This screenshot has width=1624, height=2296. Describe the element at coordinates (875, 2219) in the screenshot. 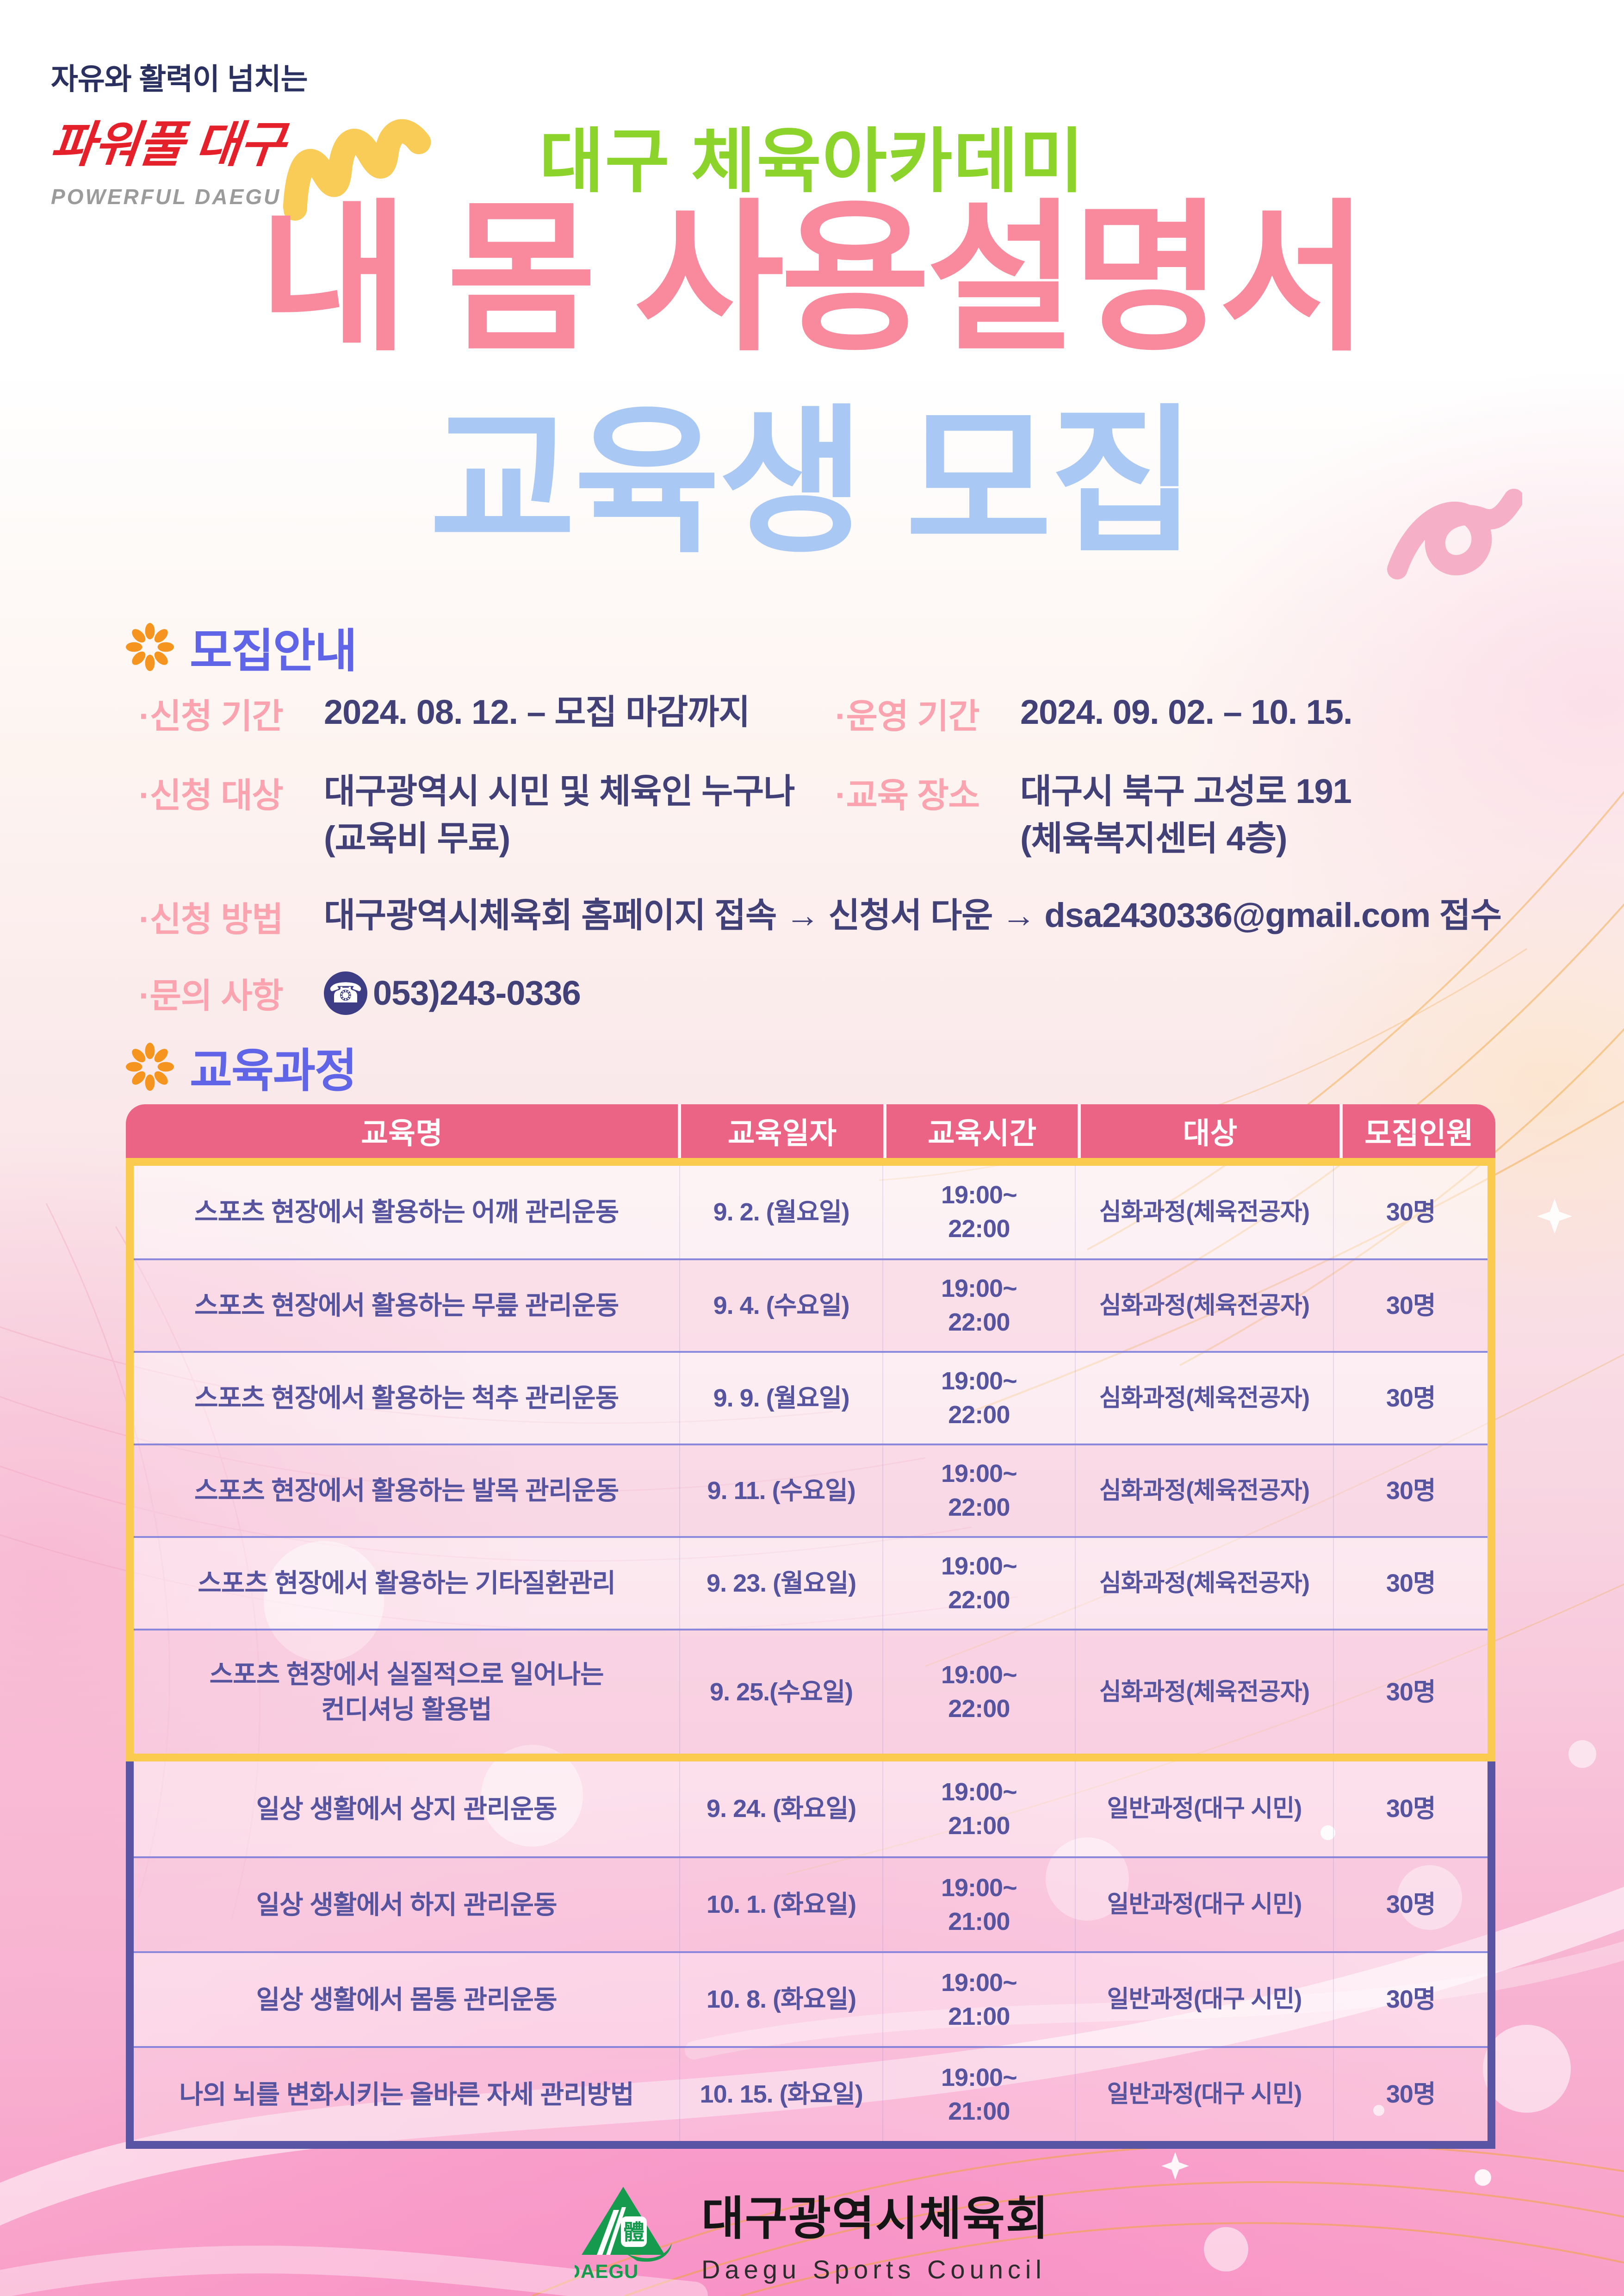

I see `footer-org-name: 대구광역시체육회` at that location.